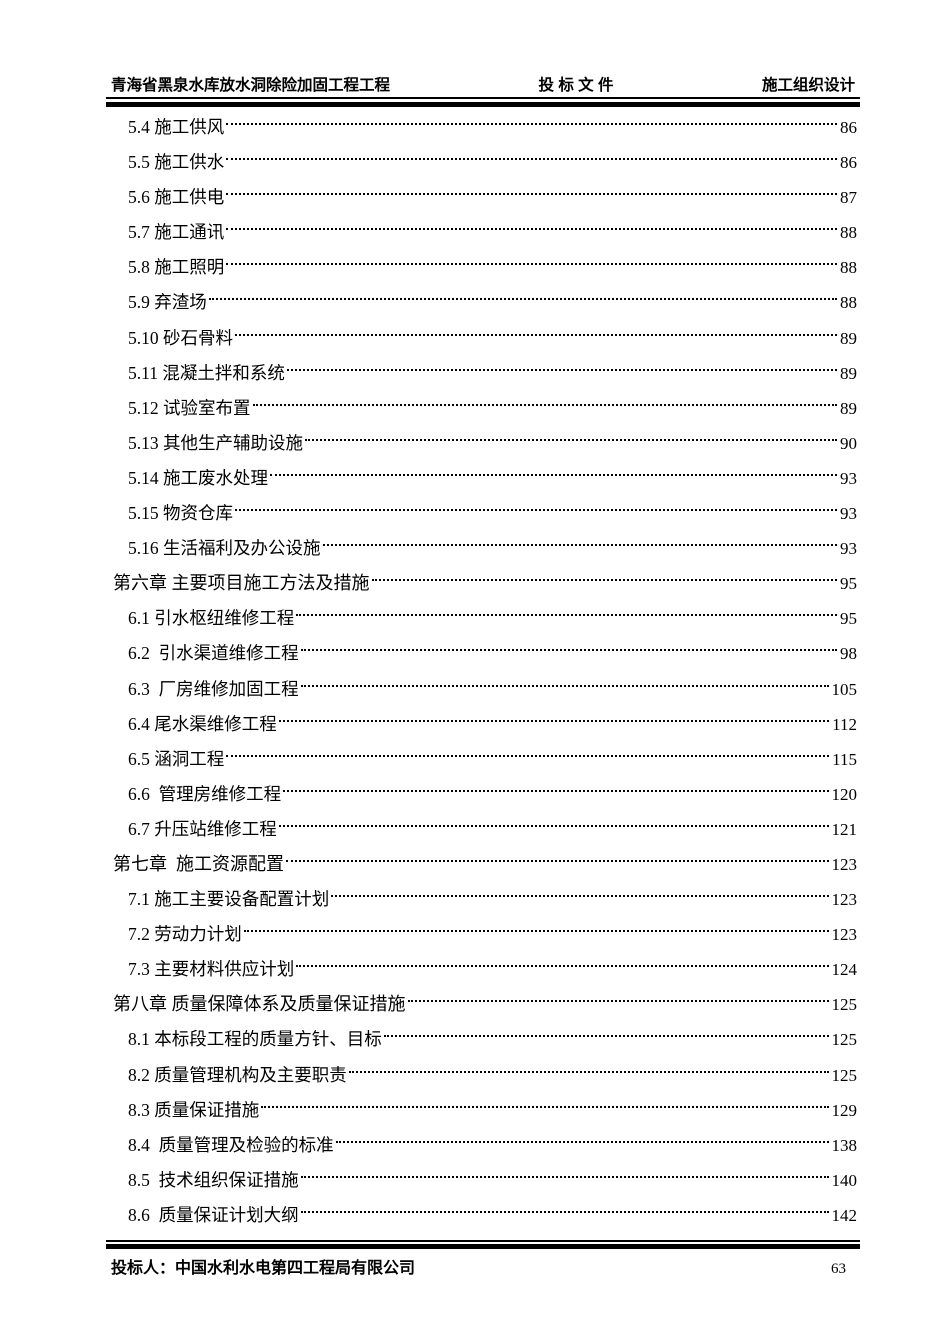 Image resolution: width=950 pixels, height=1344 pixels. I want to click on toc-entry-title: 5.5 施工供水, so click(176, 162).